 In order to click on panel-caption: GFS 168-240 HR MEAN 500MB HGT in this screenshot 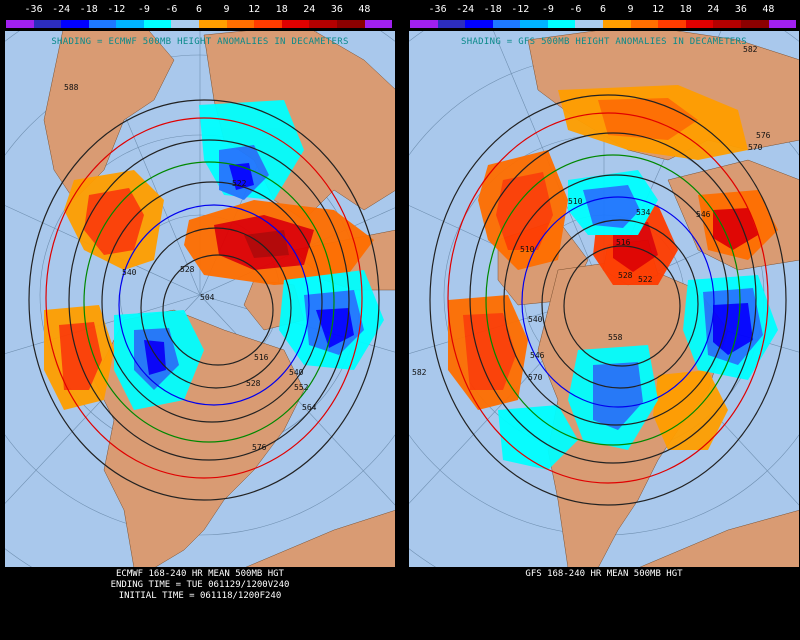, I will do `click(604, 574)`.